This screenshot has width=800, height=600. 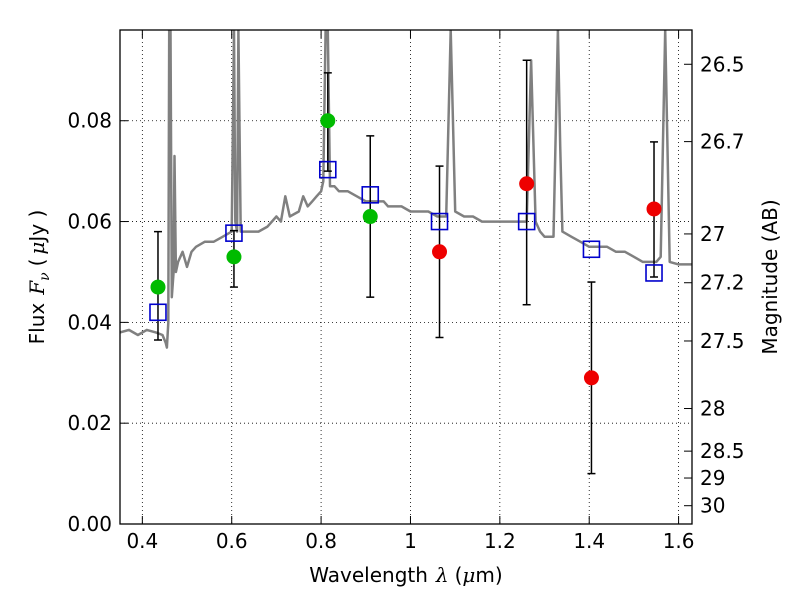 I want to click on y-axis-subscript: ν, so click(x=45, y=276).